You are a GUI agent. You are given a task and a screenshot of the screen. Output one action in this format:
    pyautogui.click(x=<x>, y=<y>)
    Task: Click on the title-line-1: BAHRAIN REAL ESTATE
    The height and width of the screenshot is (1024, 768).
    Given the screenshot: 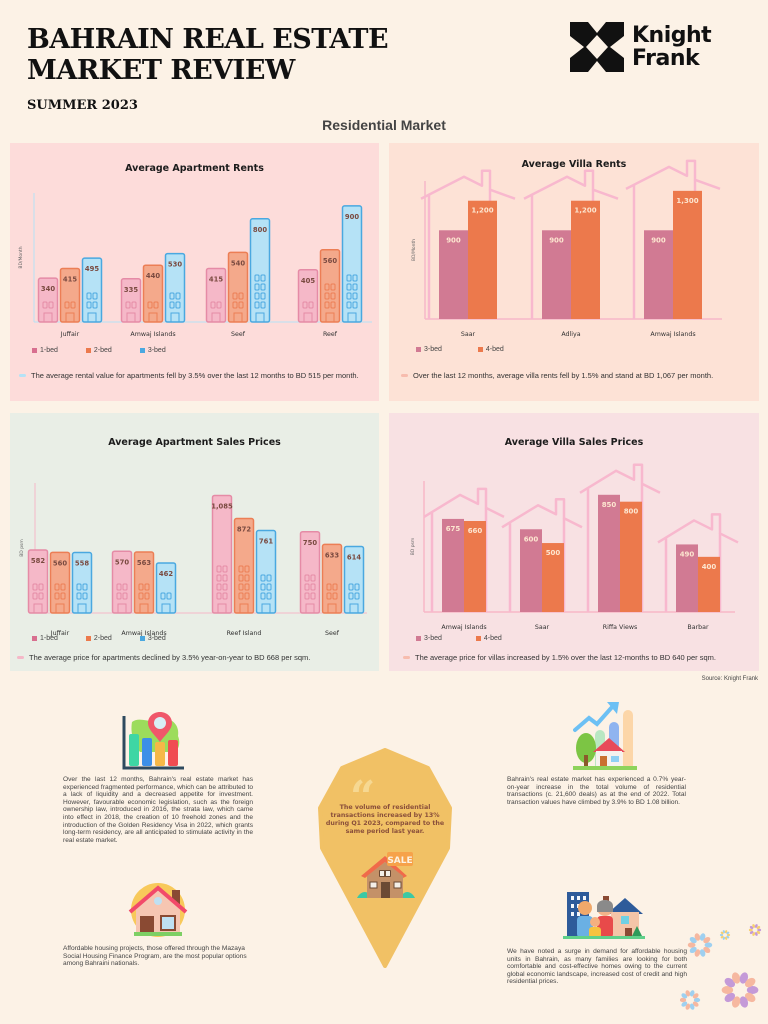 What is the action you would take?
    pyautogui.click(x=208, y=39)
    